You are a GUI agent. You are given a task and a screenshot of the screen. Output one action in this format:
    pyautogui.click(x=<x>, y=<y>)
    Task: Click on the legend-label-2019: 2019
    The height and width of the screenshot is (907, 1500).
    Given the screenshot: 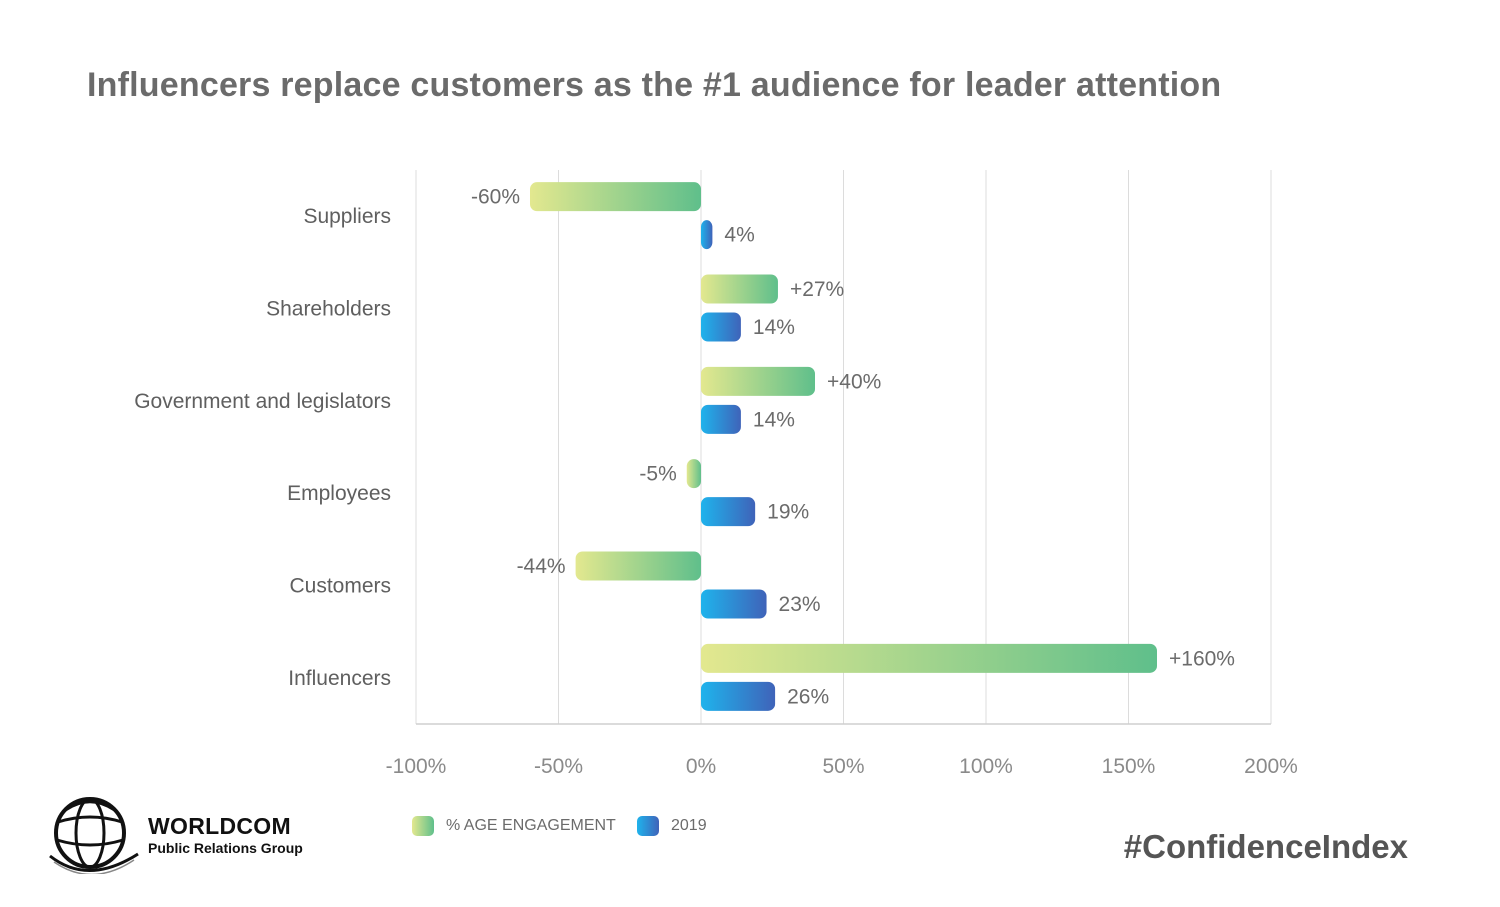 What is the action you would take?
    pyautogui.click(x=689, y=825)
    